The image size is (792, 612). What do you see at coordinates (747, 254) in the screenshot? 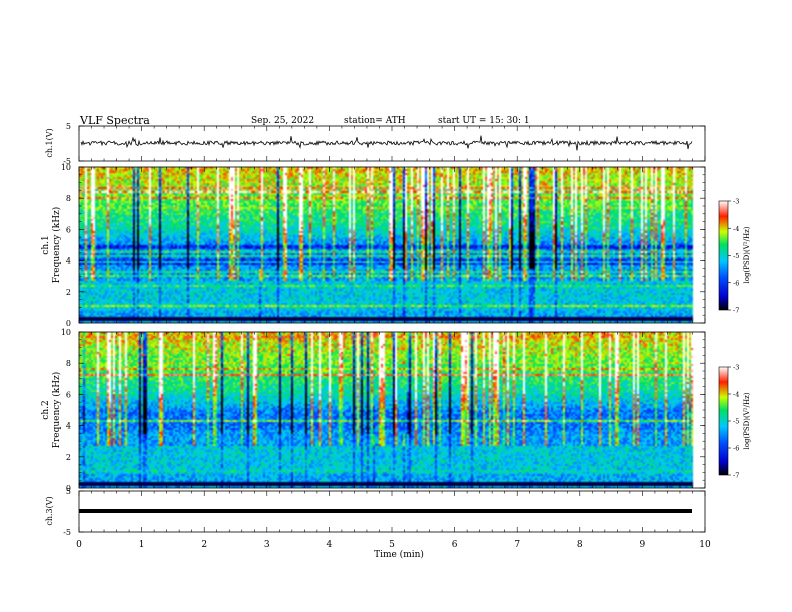
I see `ch1-colorbar-label: log(PSD)(V²/Hz)` at bounding box center [747, 254].